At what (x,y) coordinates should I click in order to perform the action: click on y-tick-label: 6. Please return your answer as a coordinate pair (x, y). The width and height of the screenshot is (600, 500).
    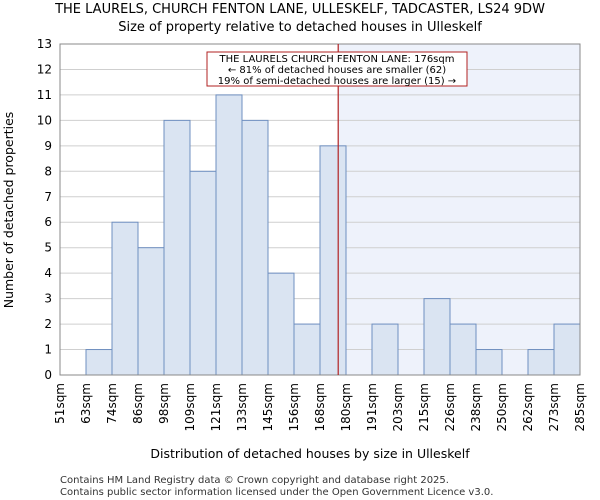
    Looking at the image, I should click on (48, 222).